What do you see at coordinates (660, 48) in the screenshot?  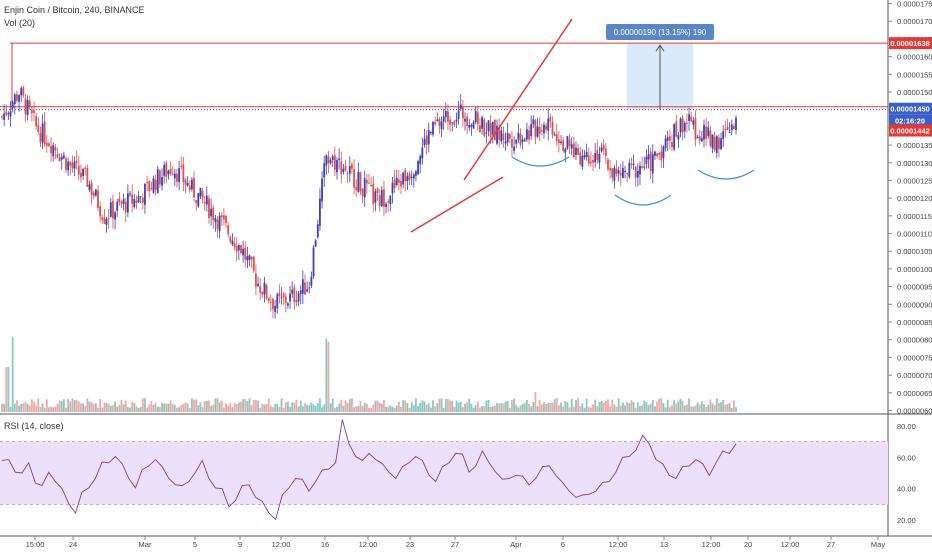 I see `measure-arrow-head` at bounding box center [660, 48].